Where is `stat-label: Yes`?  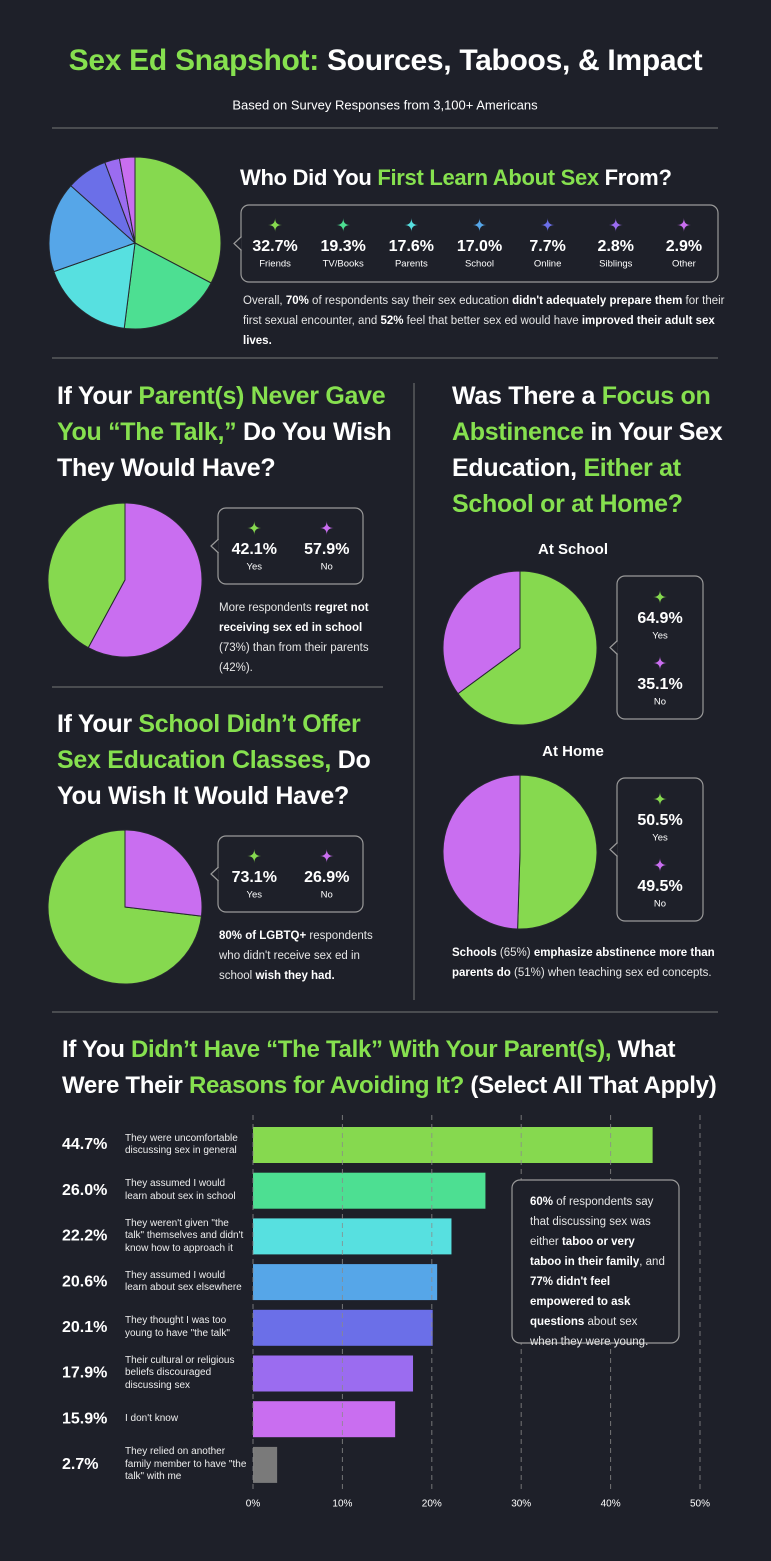
stat-label: Yes is located at coordinates (255, 895).